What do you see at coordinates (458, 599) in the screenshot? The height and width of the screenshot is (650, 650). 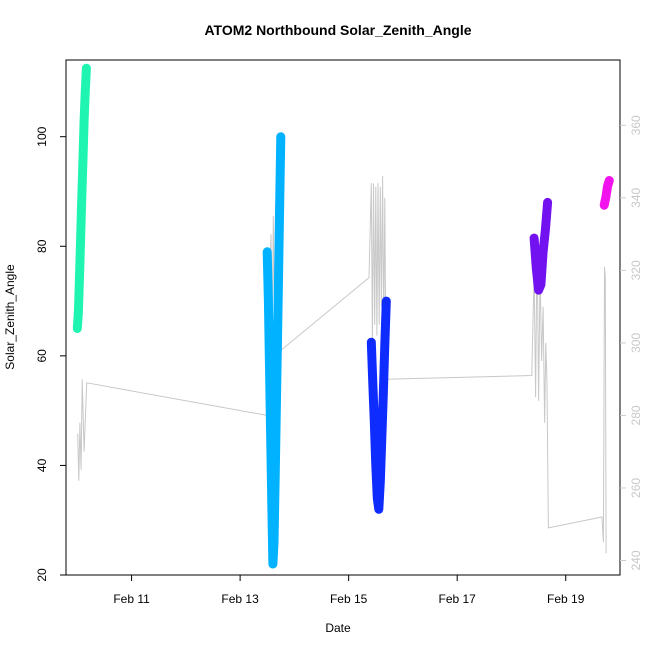 I see `x-tick-label: Feb 17` at bounding box center [458, 599].